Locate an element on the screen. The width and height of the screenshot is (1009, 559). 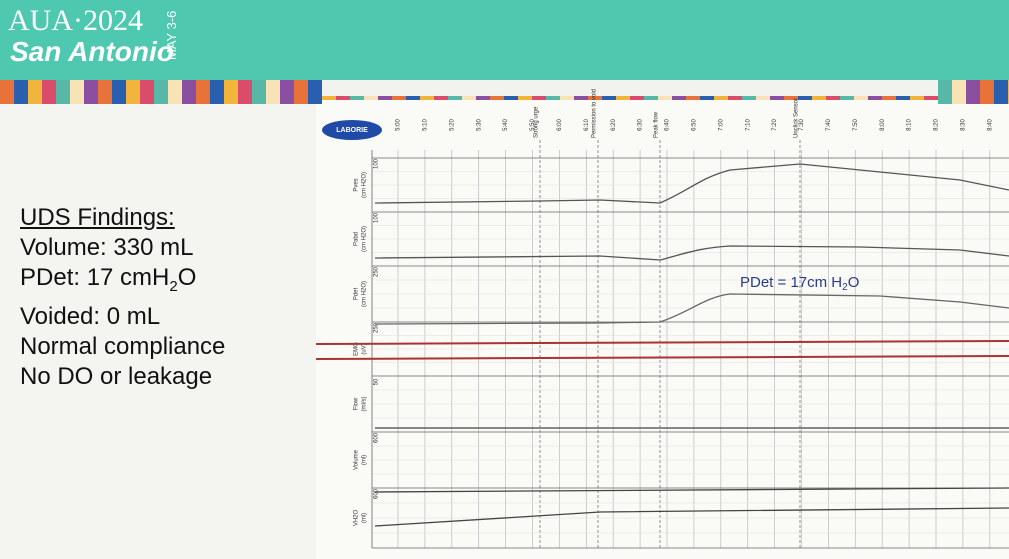
event-label: Unclick Sensor is located at coordinates (797, 118).